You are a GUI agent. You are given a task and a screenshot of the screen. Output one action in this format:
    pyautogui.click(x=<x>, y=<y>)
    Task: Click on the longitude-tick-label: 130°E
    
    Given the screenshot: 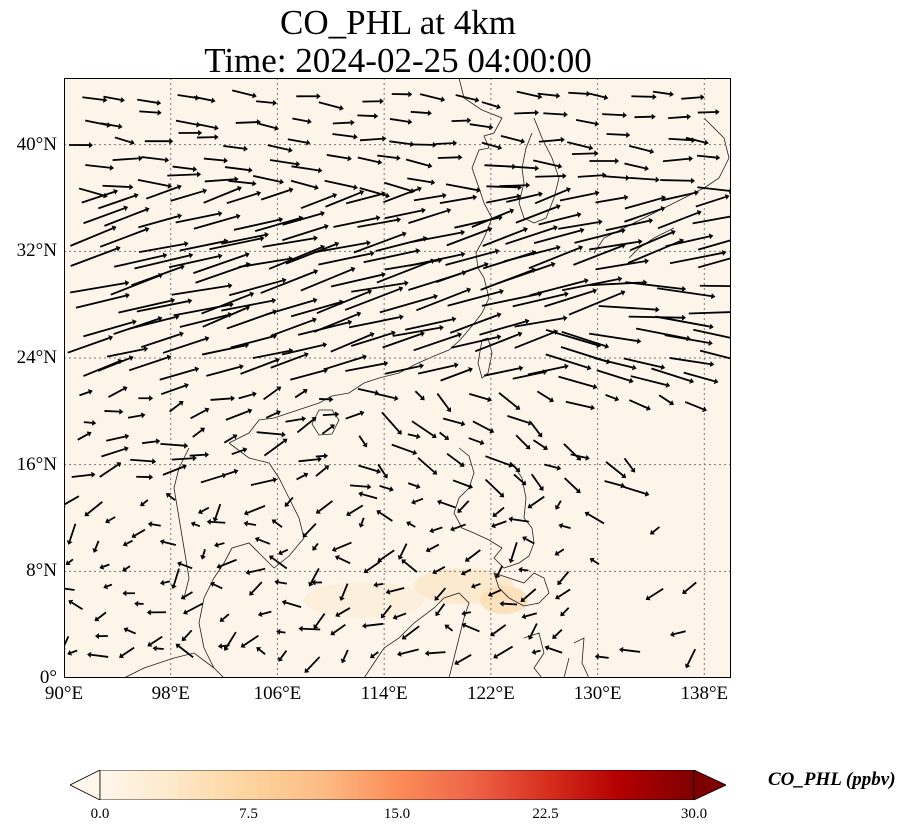 What is the action you would take?
    pyautogui.click(x=597, y=693)
    